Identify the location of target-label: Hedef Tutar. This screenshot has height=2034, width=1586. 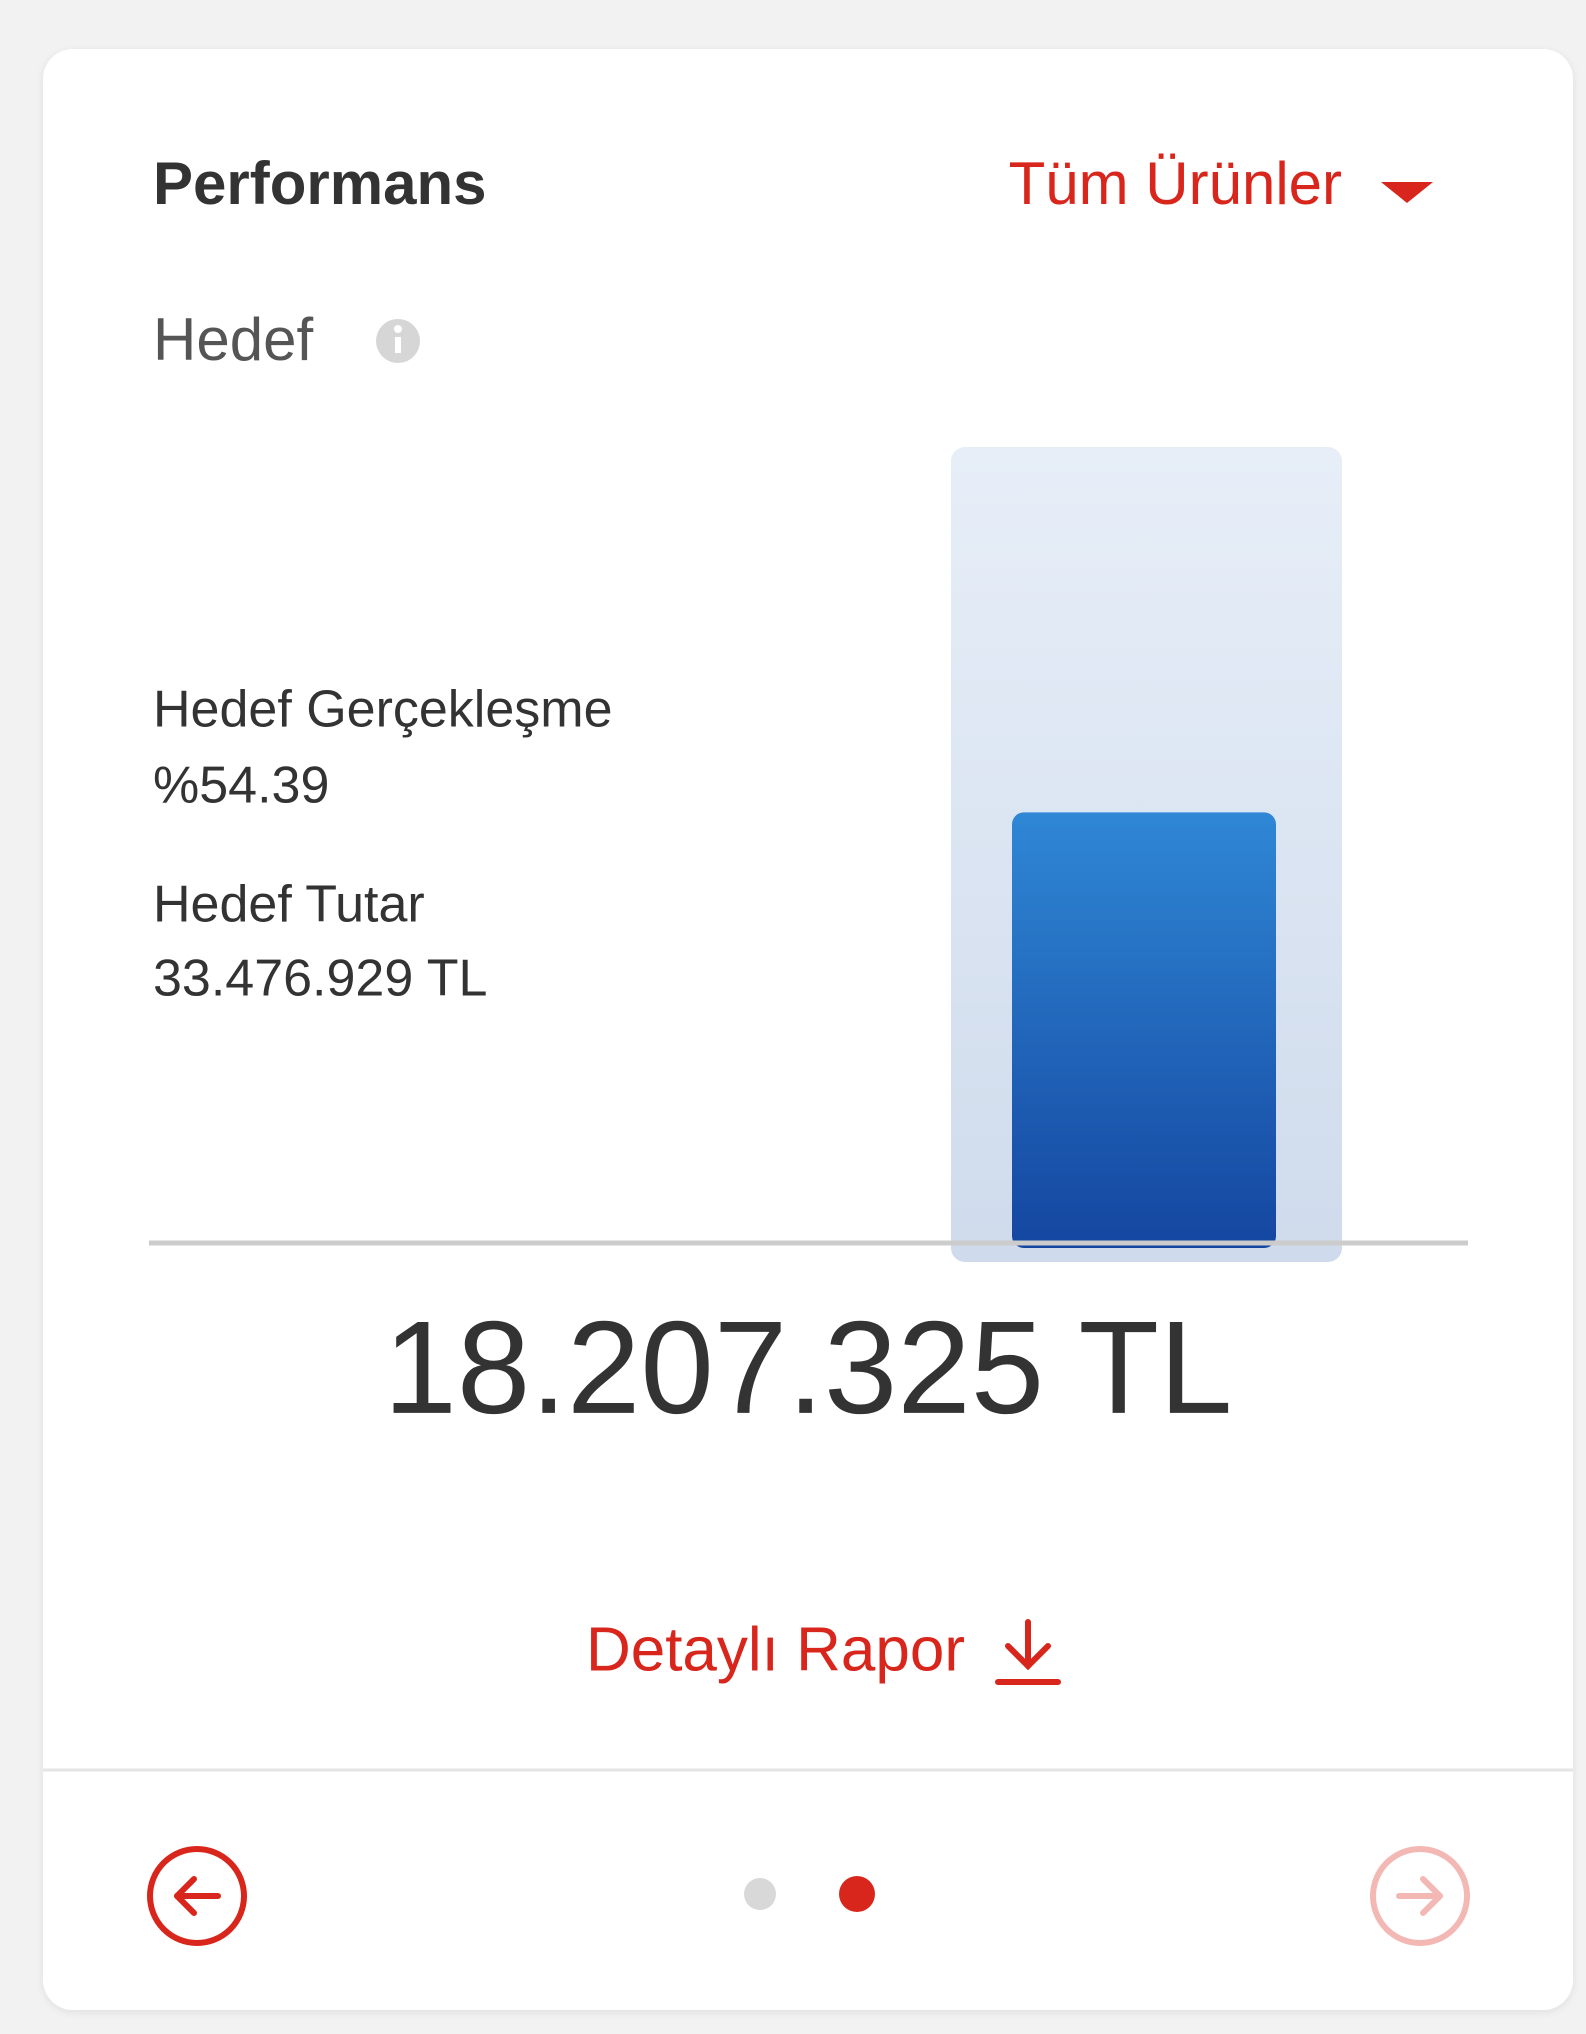
(289, 905).